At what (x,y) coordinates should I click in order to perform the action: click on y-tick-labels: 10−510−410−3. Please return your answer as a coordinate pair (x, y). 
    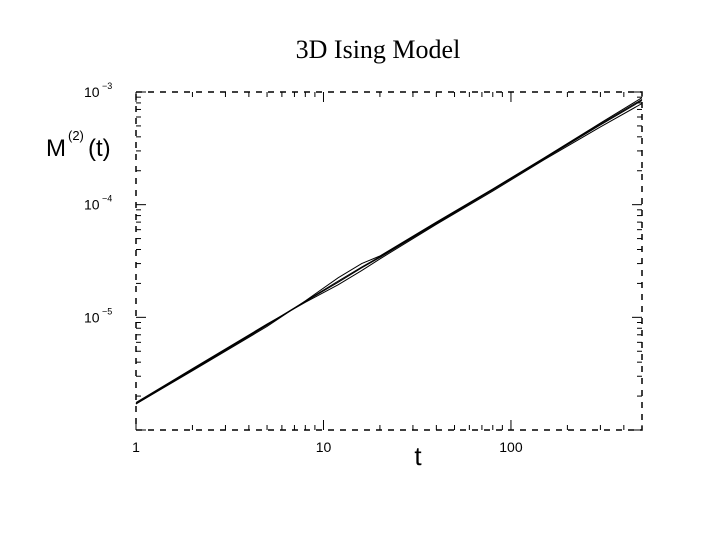
    Looking at the image, I should click on (98, 203).